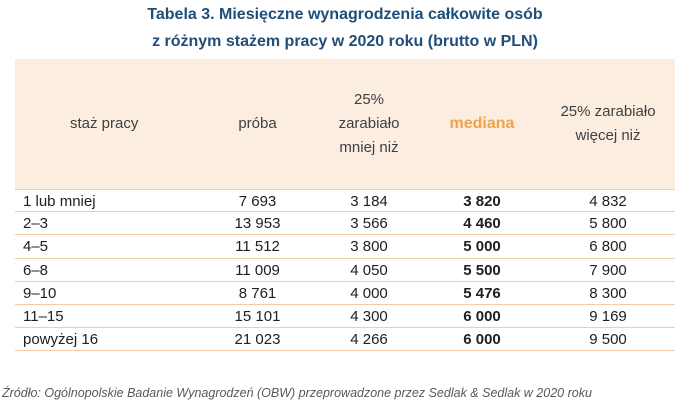  I want to click on header-p25: 25% zarabiało mniej niż, so click(369, 124).